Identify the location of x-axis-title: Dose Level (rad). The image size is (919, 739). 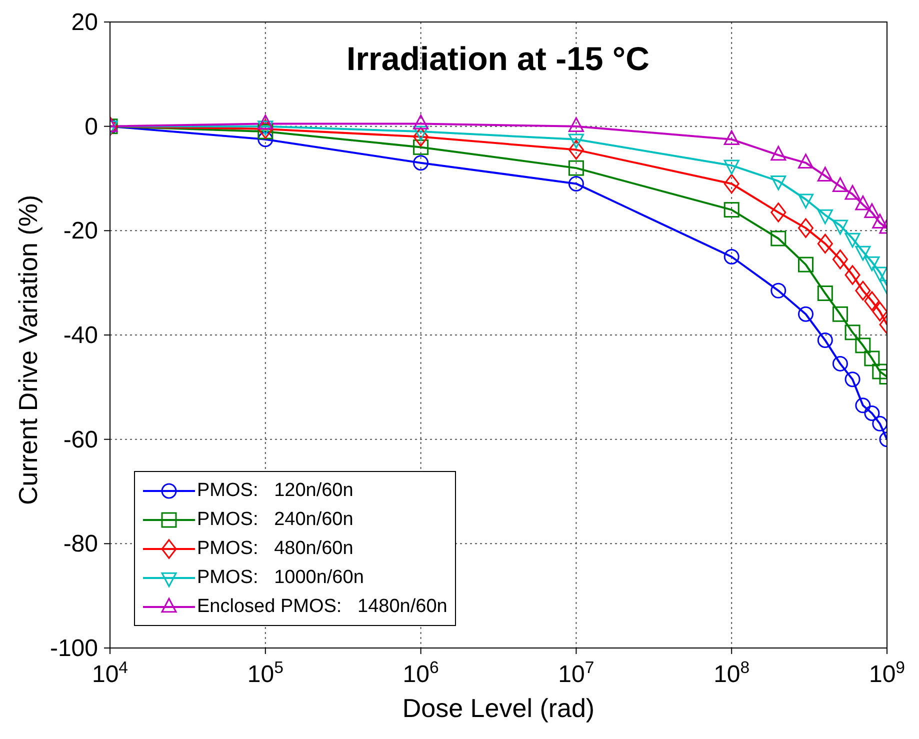
(498, 708).